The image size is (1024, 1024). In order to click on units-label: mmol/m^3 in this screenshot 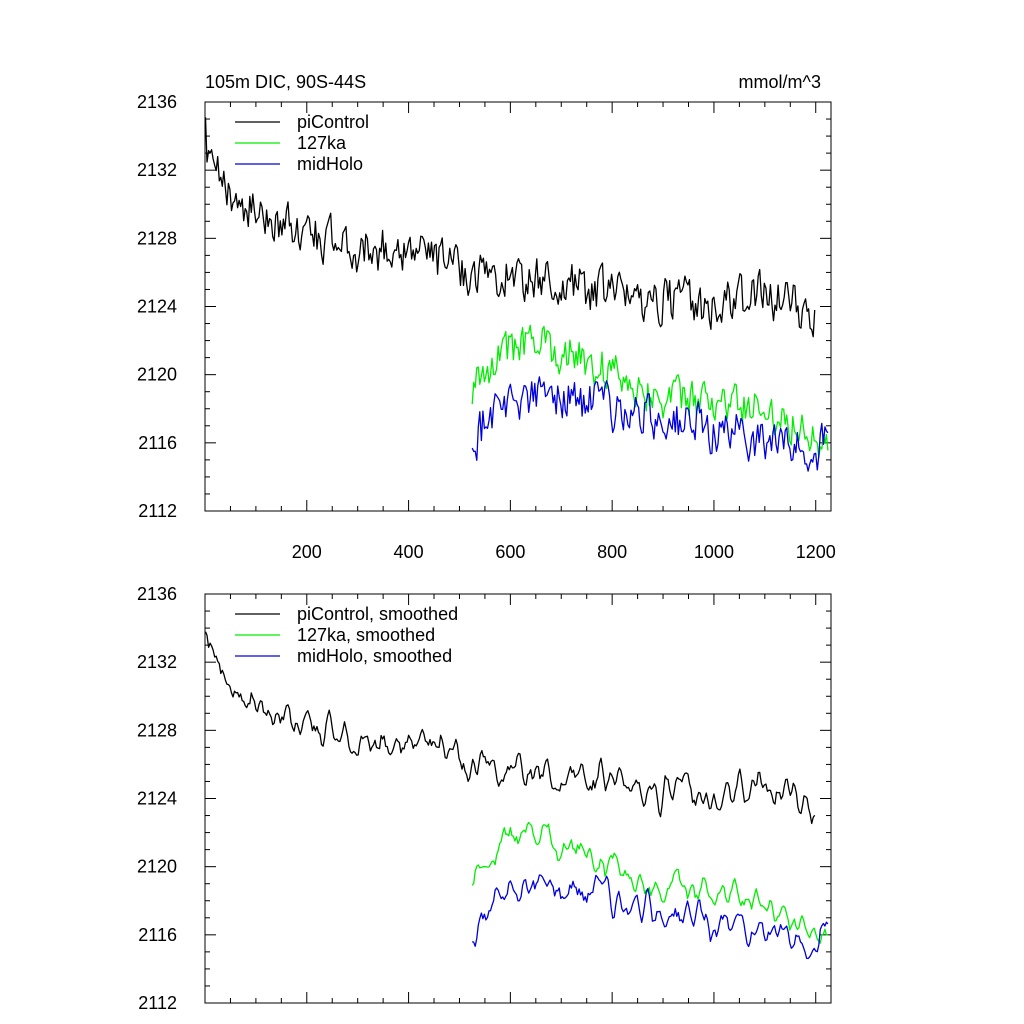, I will do `click(780, 82)`.